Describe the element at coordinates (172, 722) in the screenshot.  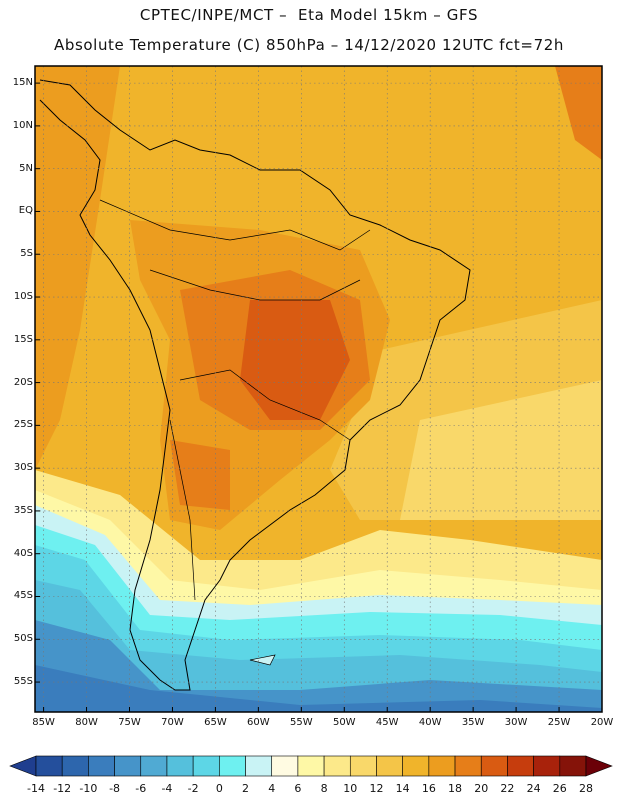
I see `lon-label: 70W` at that location.